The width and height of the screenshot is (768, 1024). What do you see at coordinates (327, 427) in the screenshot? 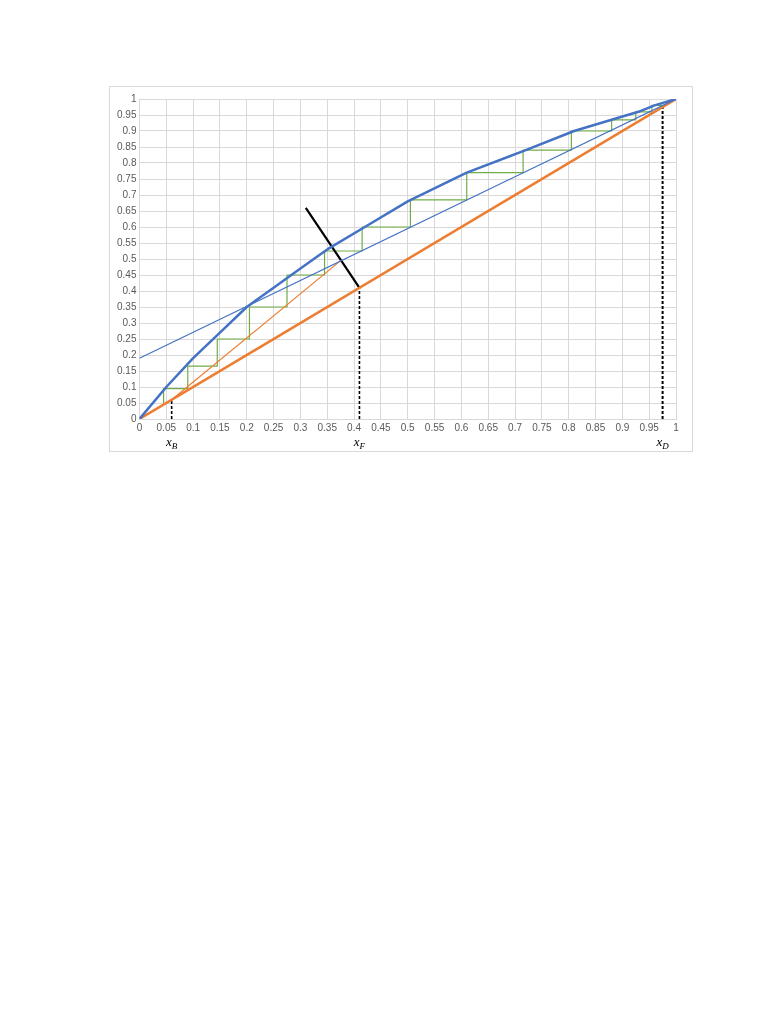
I see `x-tick-label: 0.35` at bounding box center [327, 427].